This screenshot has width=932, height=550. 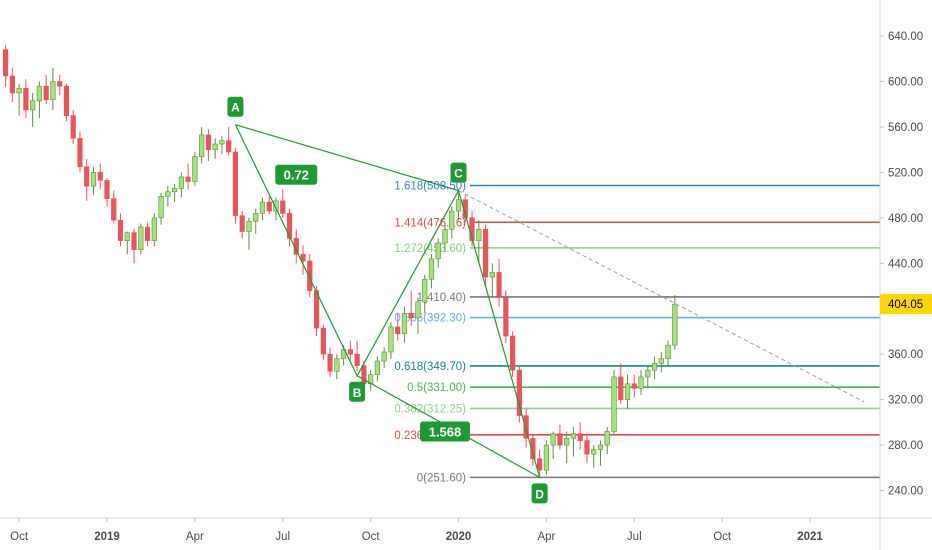 I want to click on pattern-point-c, so click(x=458, y=172).